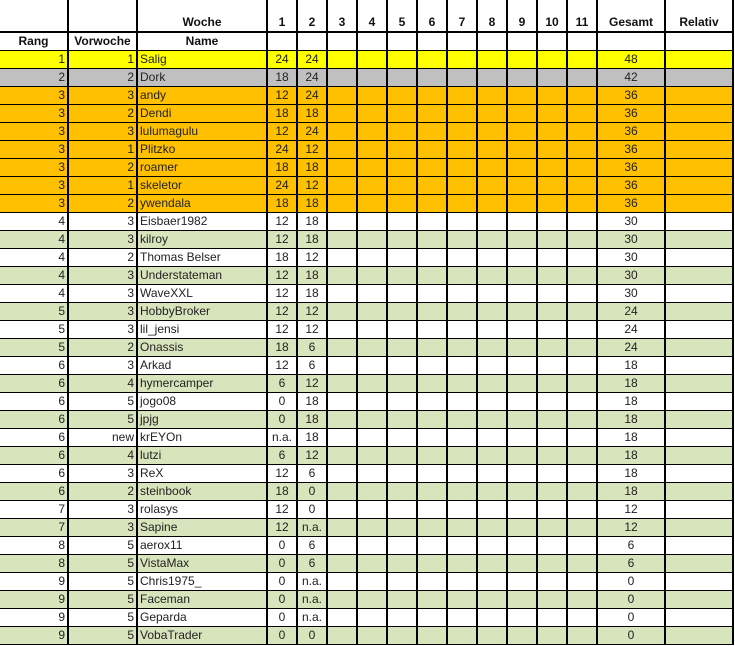  What do you see at coordinates (202, 59) in the screenshot?
I see `name-cell: Salig` at bounding box center [202, 59].